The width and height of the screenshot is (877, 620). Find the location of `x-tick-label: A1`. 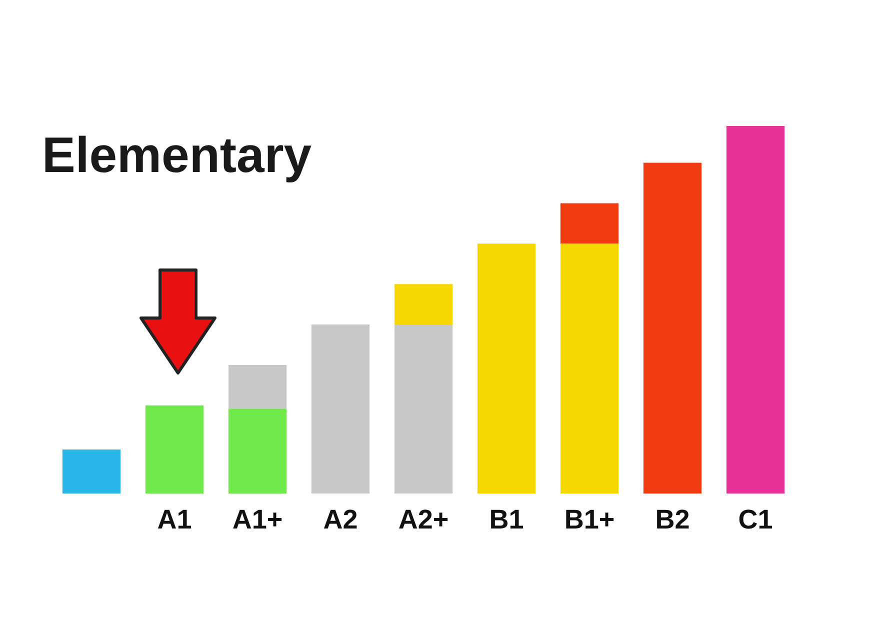

x-tick-label: A1 is located at coordinates (174, 519).